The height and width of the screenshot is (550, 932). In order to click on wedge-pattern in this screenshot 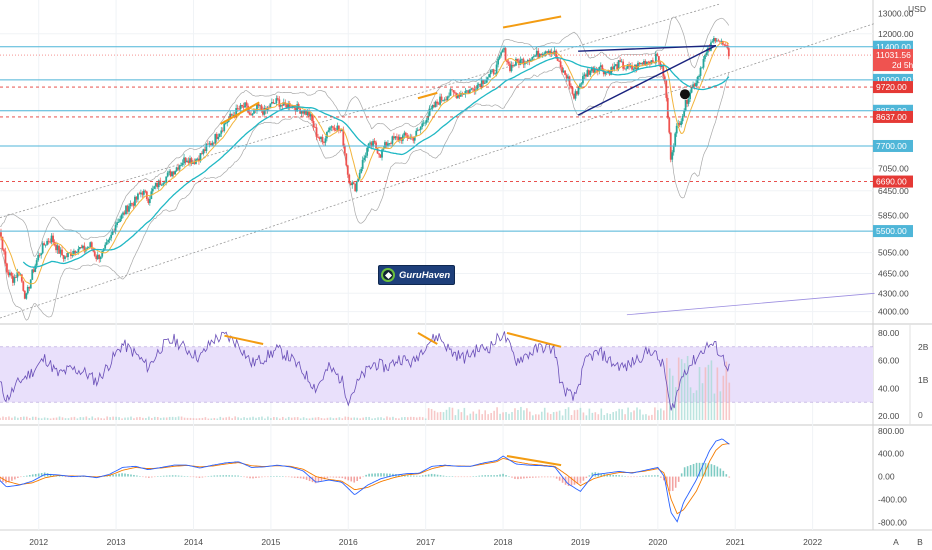, I will do `click(647, 80)`.